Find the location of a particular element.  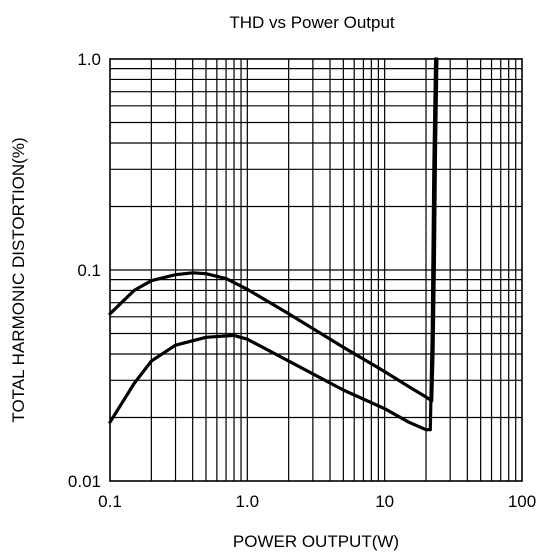

chart-title: THD vs Power Output is located at coordinates (312, 22).